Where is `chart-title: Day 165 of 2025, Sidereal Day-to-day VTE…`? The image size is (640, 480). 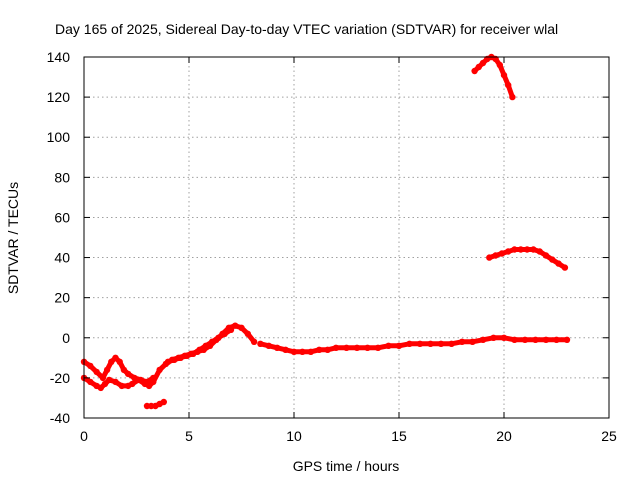
chart-title: Day 165 of 2025, Sidereal Day-to-day VTE… is located at coordinates (306, 29).